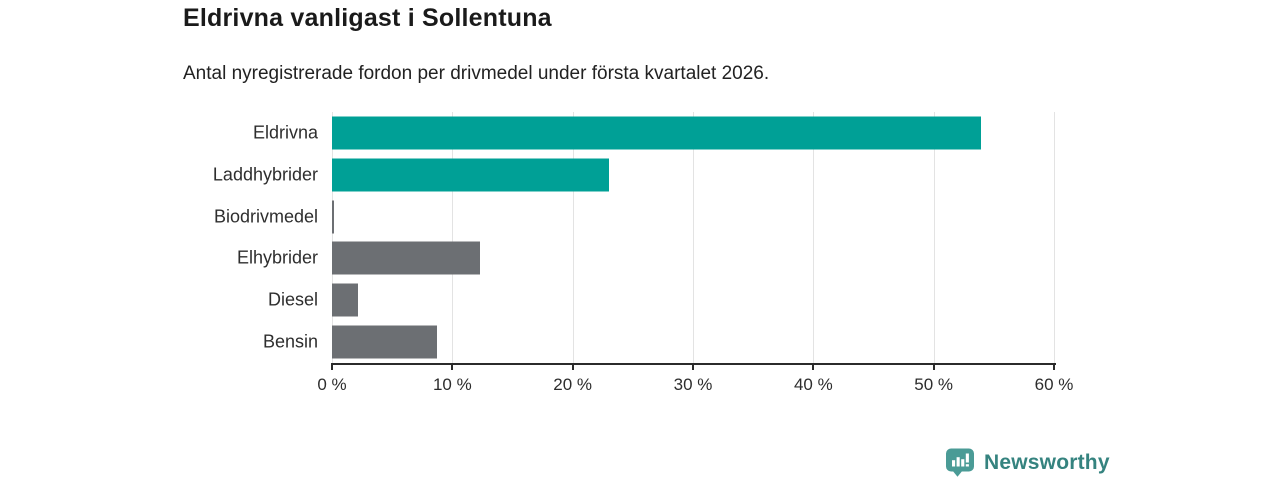 The height and width of the screenshot is (480, 1280). Describe the element at coordinates (960, 462) in the screenshot. I see `newsworthy-logo-icon` at that location.